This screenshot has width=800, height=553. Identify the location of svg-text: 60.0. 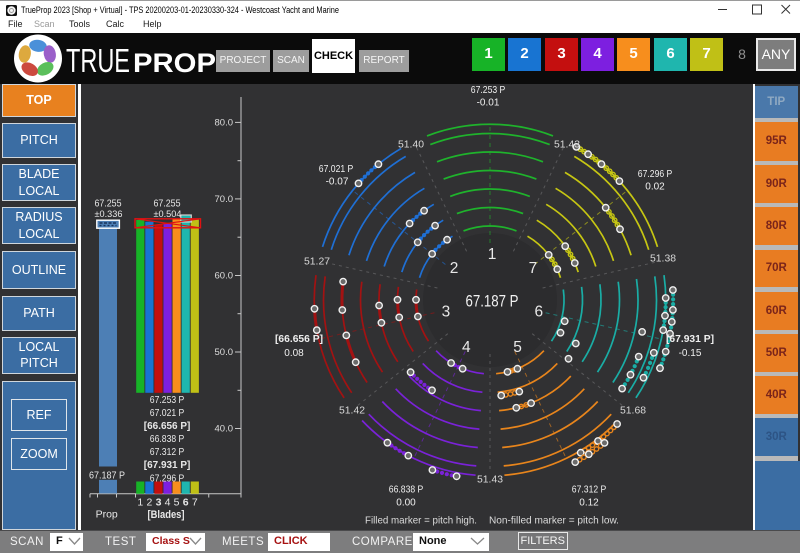
(224, 276).